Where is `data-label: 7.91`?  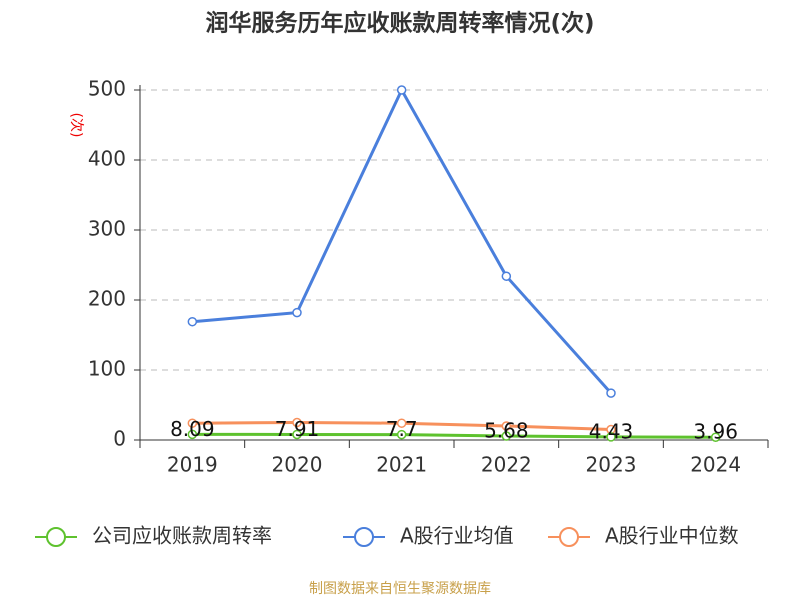
data-label: 7.91 is located at coordinates (297, 429).